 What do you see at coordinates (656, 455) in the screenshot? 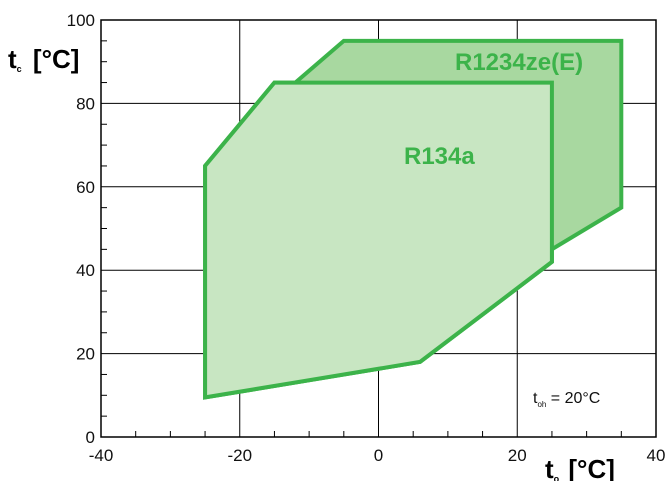
I see `x-tick-label: 40` at bounding box center [656, 455].